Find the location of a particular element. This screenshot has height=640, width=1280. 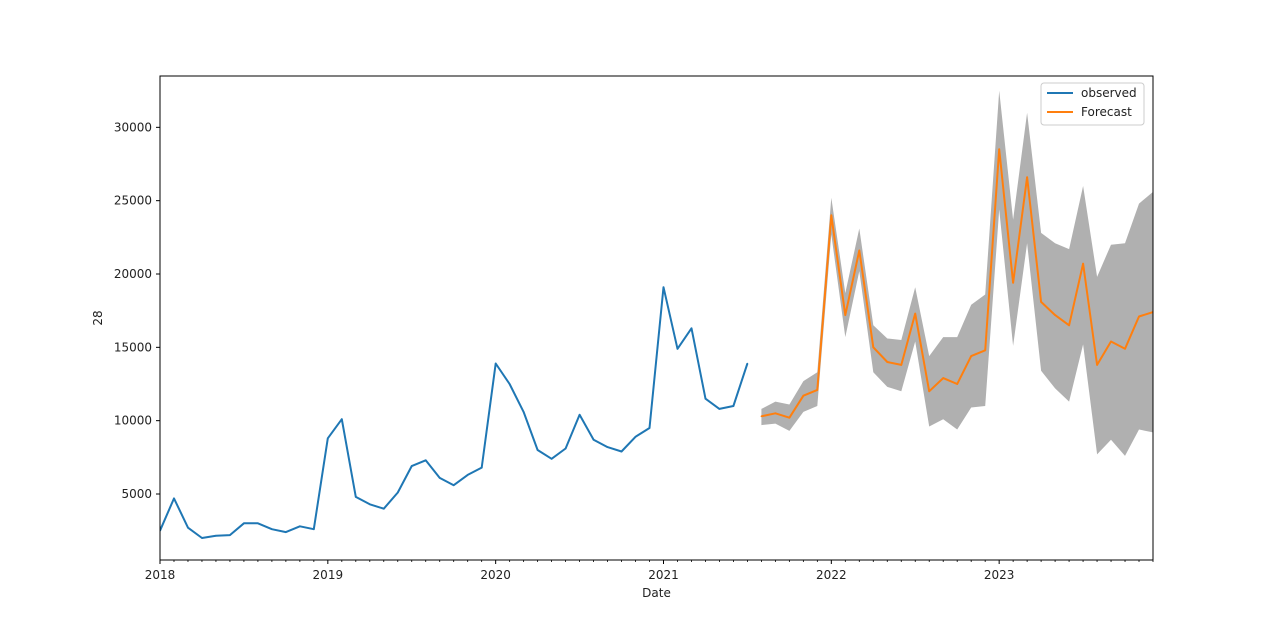

y-tick-label: 25000 is located at coordinates (133, 201).